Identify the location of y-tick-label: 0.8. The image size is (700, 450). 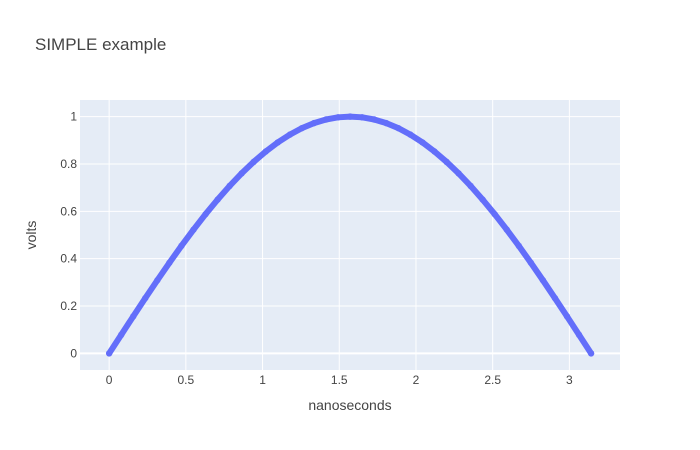
(68, 164).